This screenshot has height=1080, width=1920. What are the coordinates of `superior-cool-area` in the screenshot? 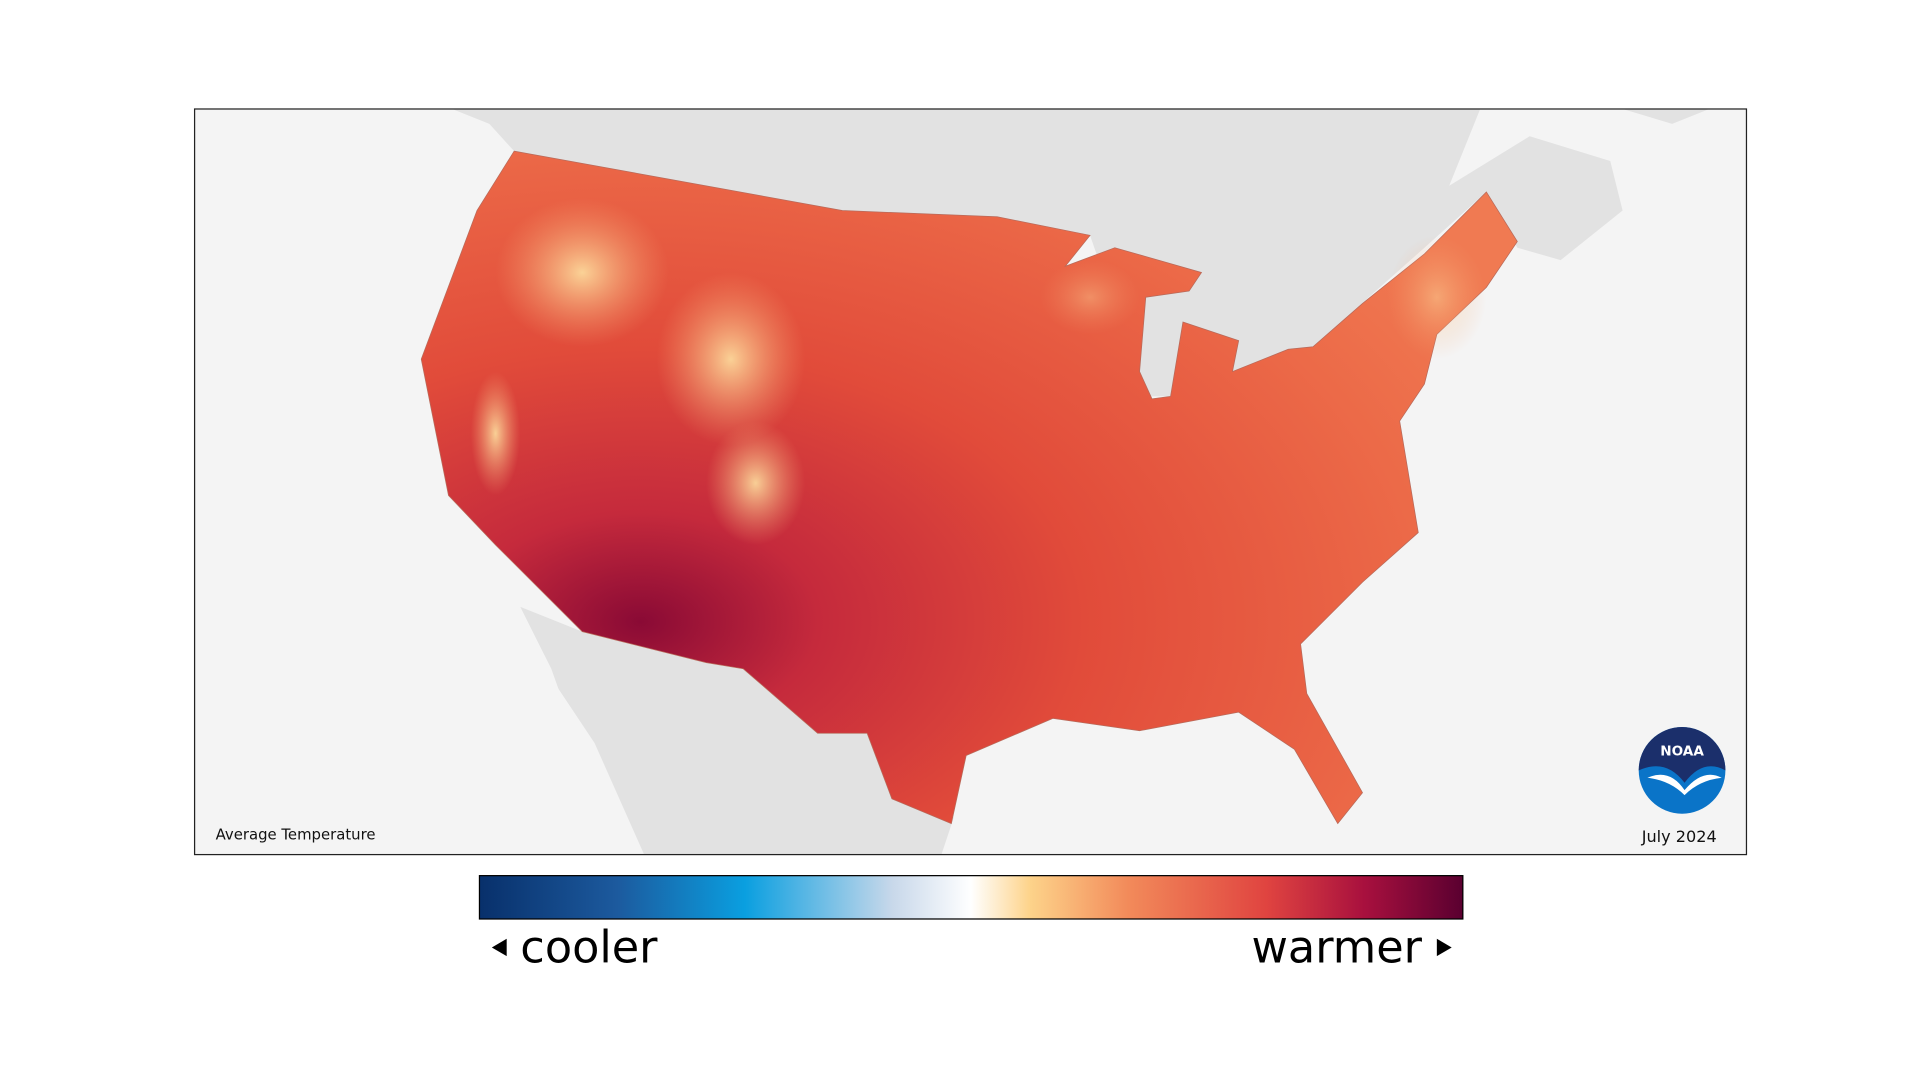 It's located at (1090, 297).